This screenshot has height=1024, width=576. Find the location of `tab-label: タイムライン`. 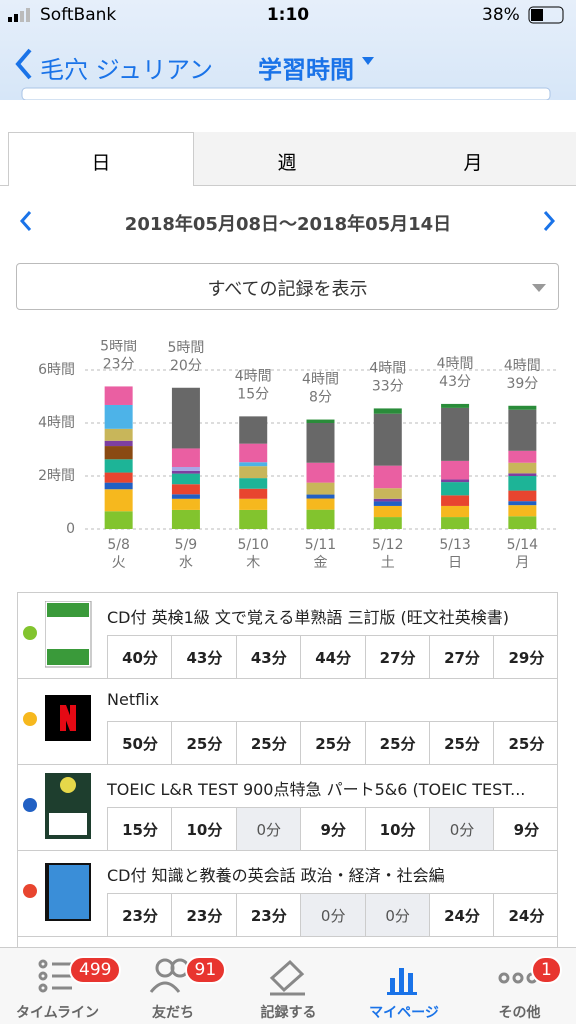

tab-label: タイムライン is located at coordinates (57, 1013).